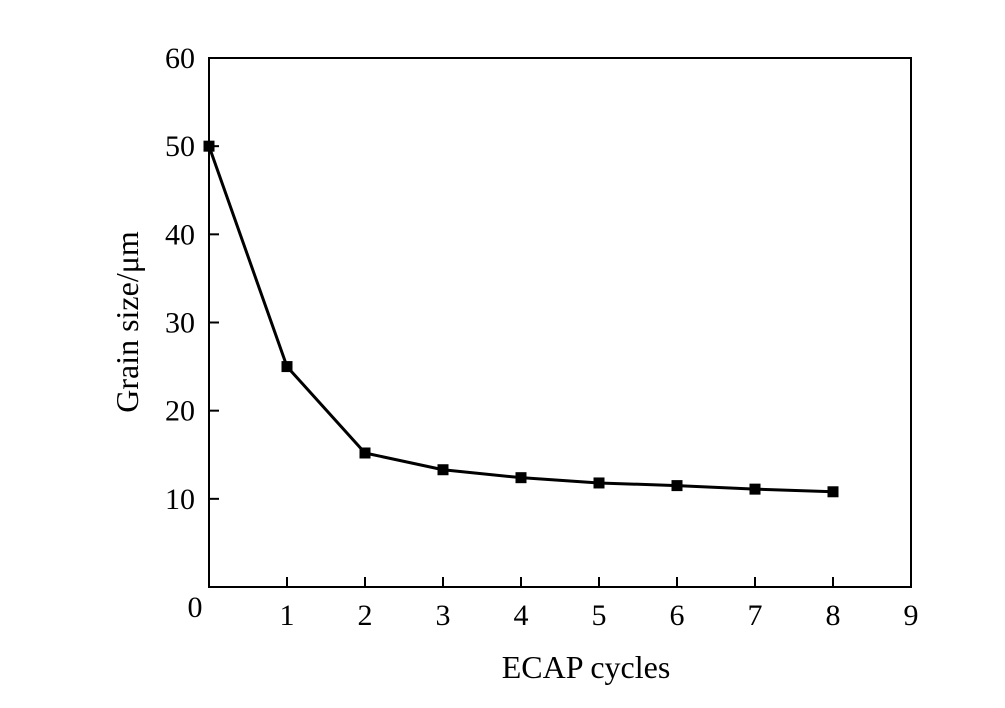 This screenshot has width=1005, height=708. What do you see at coordinates (180, 411) in the screenshot?
I see `y-tick-label: 20` at bounding box center [180, 411].